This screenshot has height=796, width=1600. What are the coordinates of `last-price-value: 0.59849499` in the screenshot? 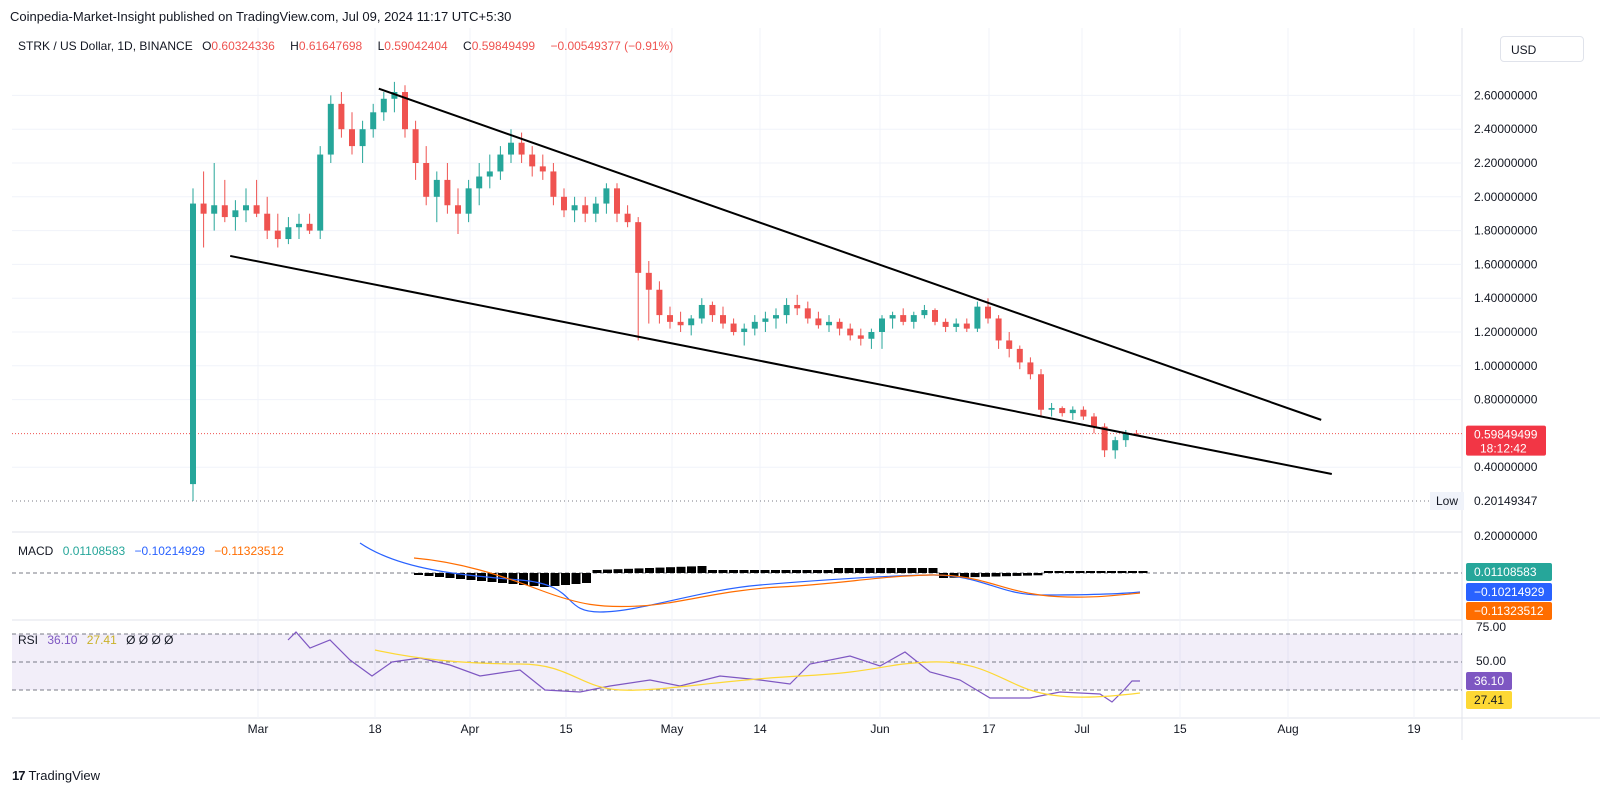 It's located at (1506, 435).